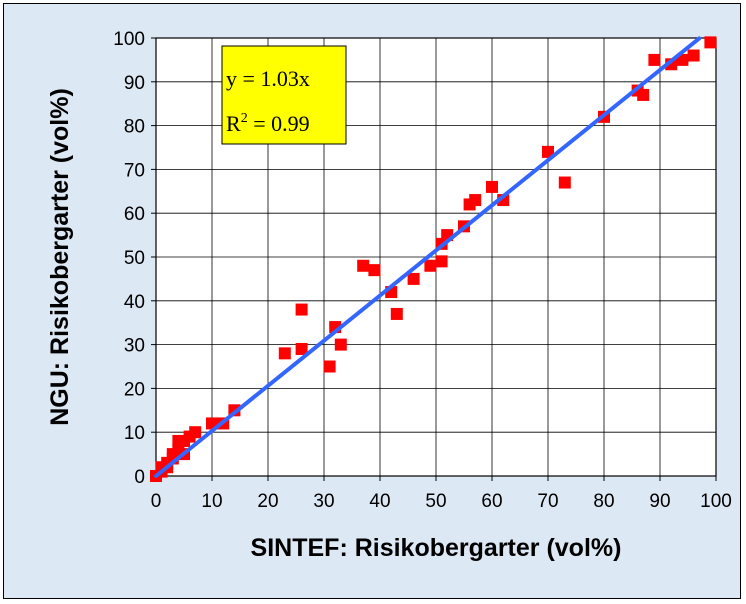  What do you see at coordinates (323, 501) in the screenshot?
I see `x-tick-label: 30` at bounding box center [323, 501].